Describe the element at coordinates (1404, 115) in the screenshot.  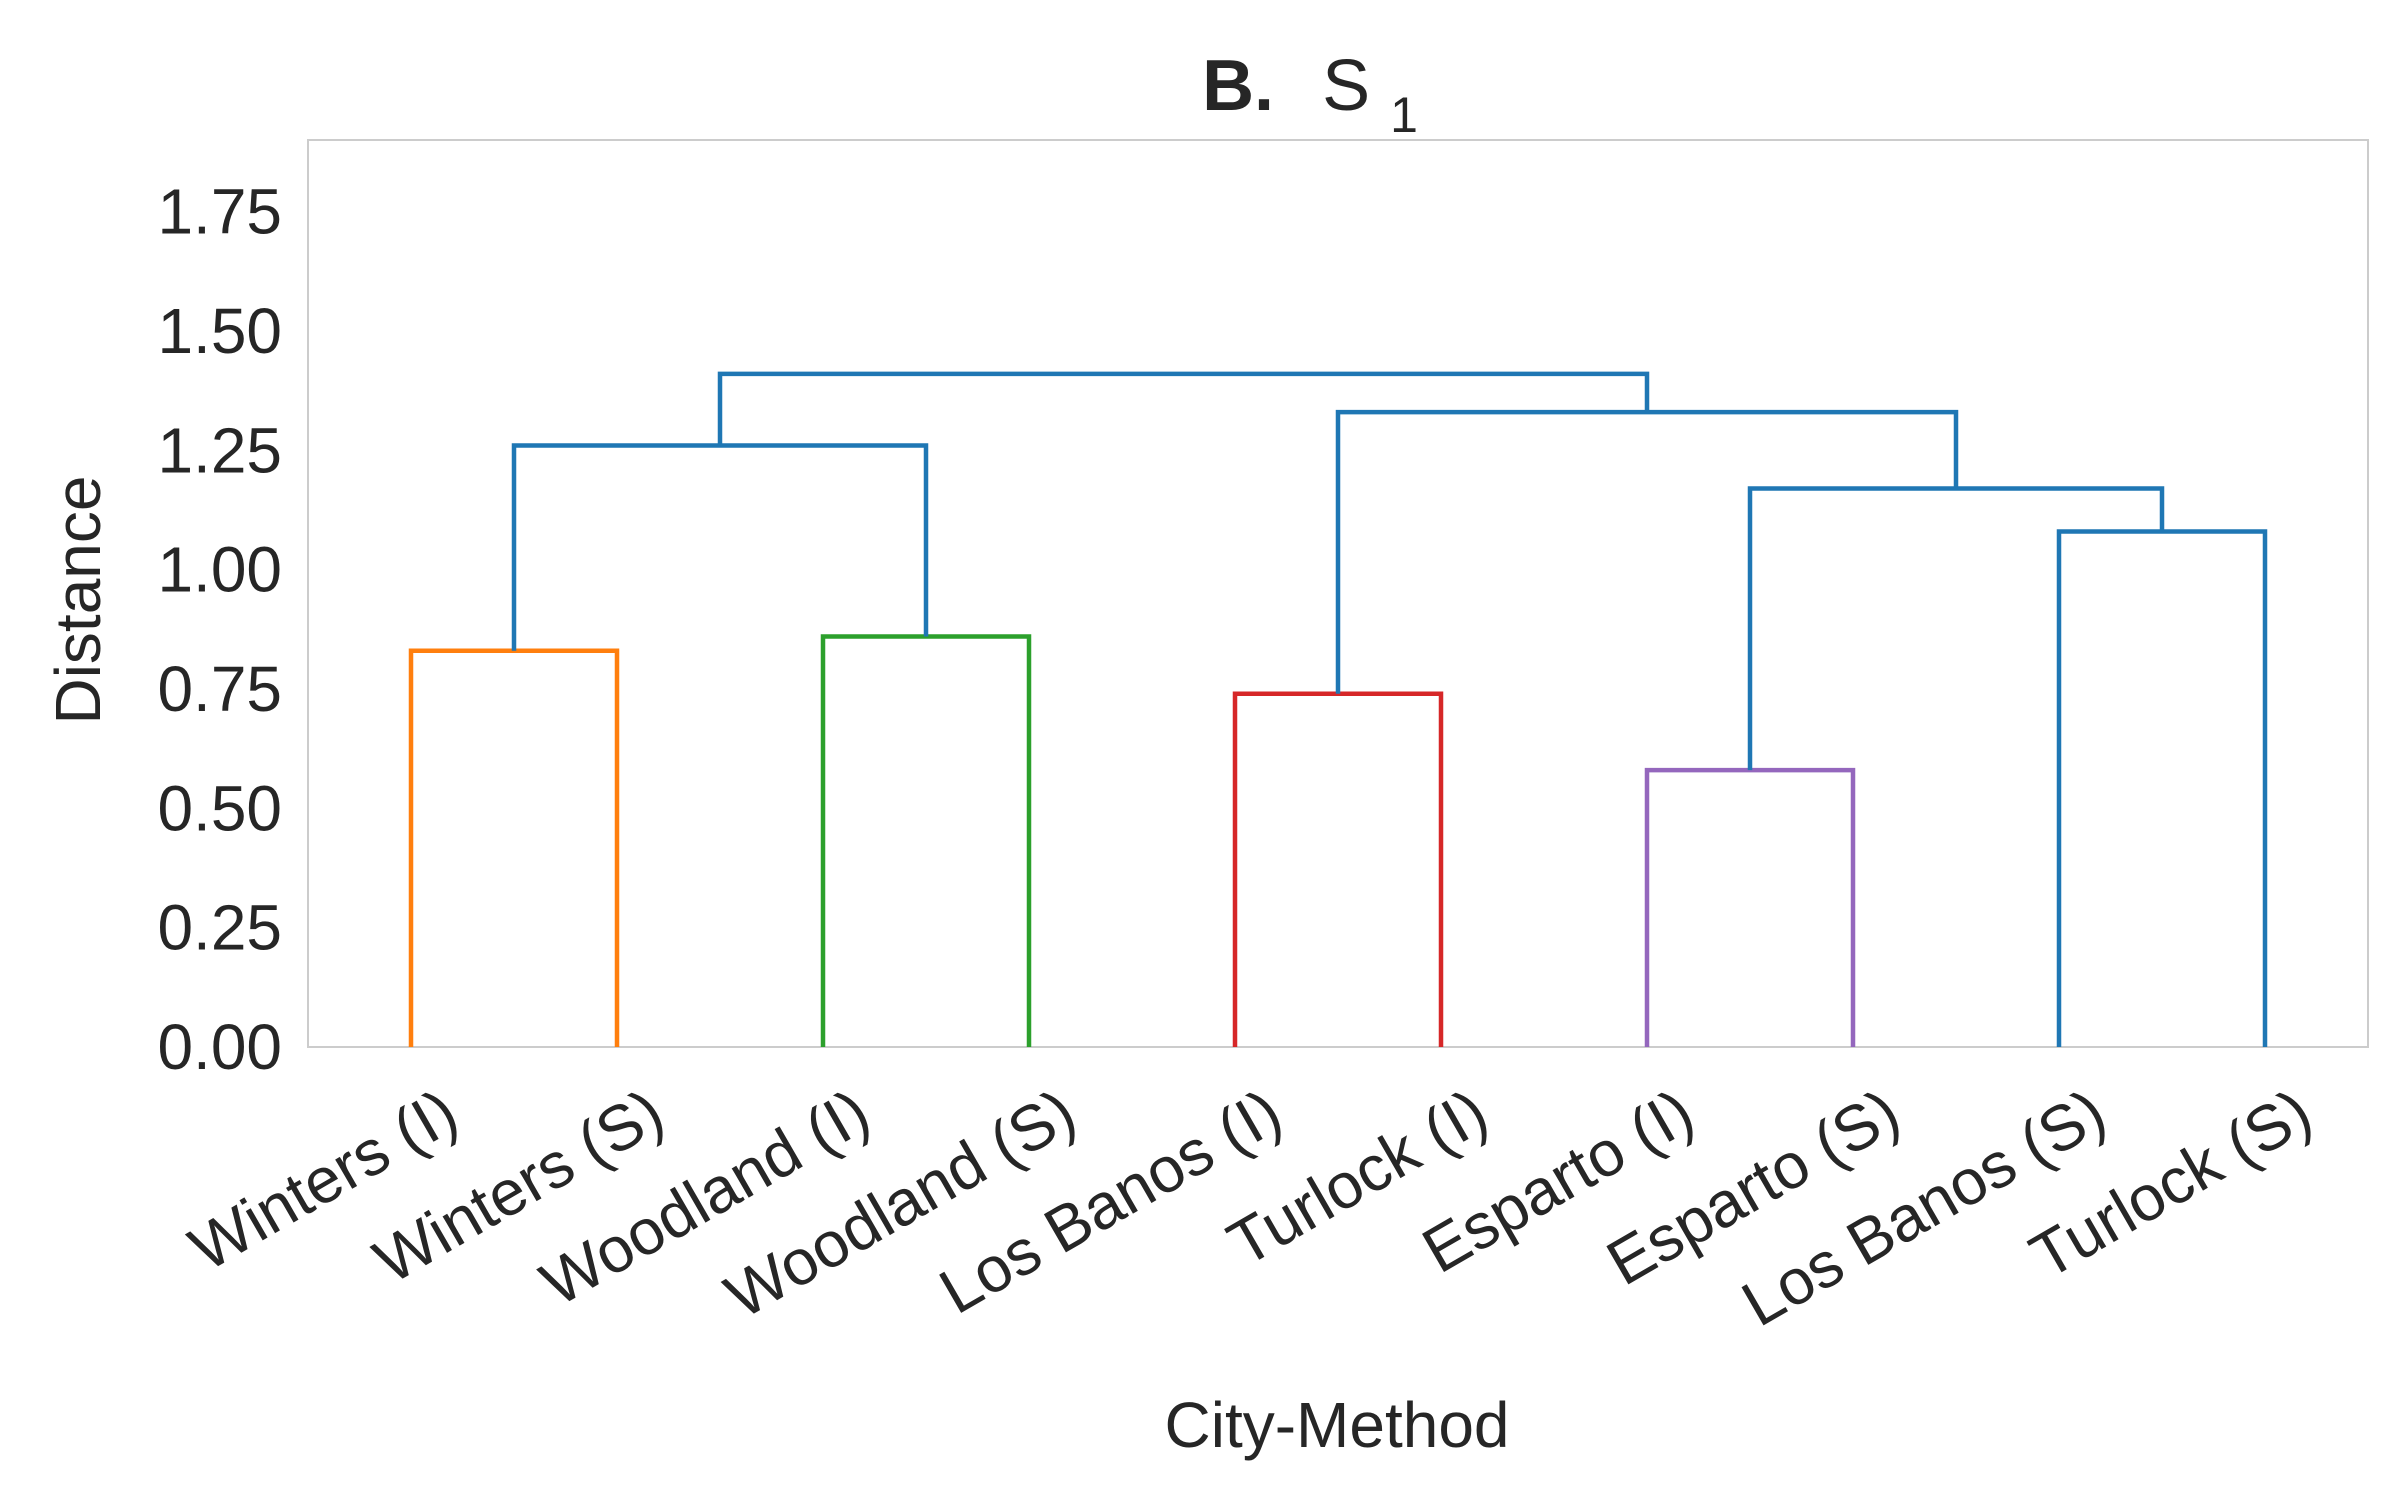
I see `title-subscript: 1` at that location.